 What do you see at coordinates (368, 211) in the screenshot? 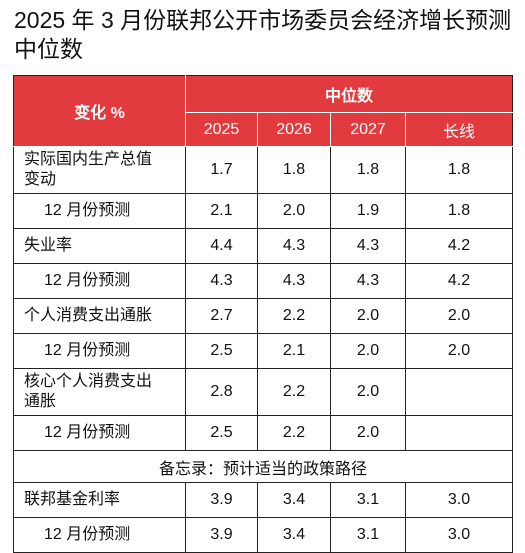
I see `cell: 1.9` at bounding box center [368, 211].